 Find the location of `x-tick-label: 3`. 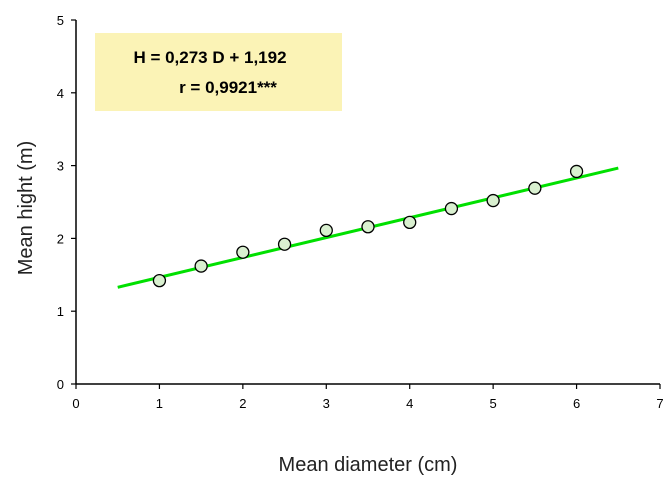

x-tick-label: 3 is located at coordinates (326, 403).